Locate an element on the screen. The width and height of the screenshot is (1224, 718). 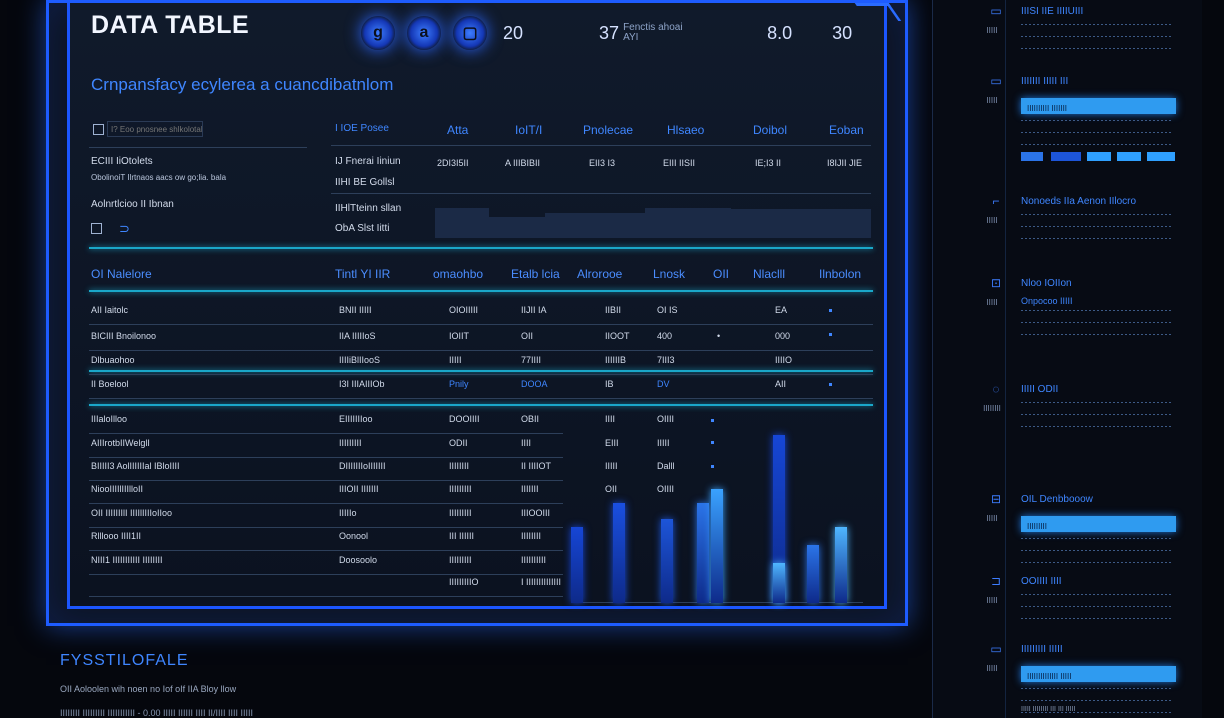
sidebar-section-title: Nonoeds IIa Aenon IIlocro is located at coordinates (1079, 201).